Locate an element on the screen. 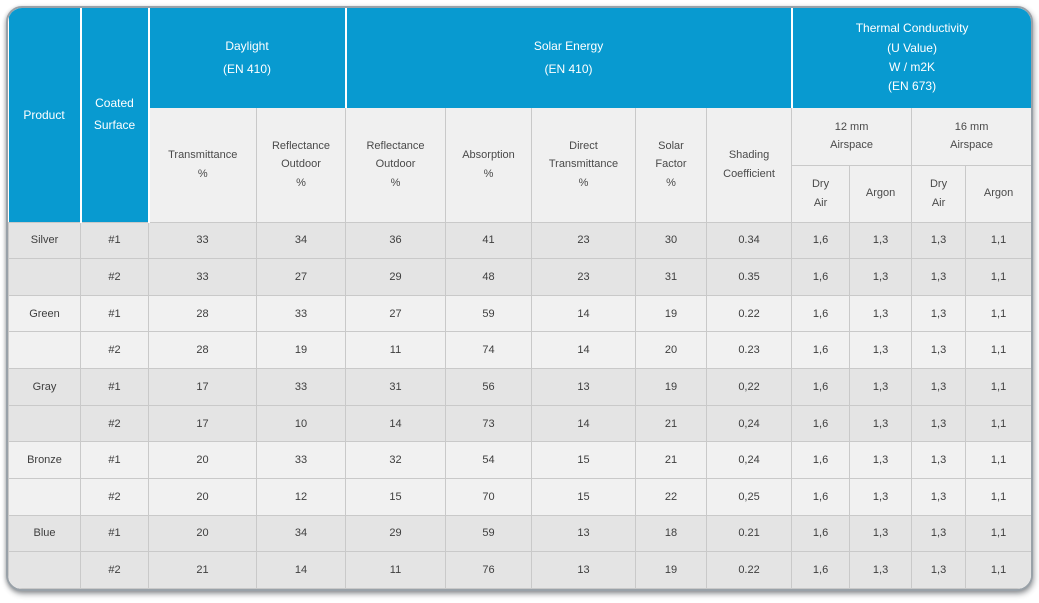 This screenshot has width=1039, height=603. value-cell: 0,22 is located at coordinates (749, 387).